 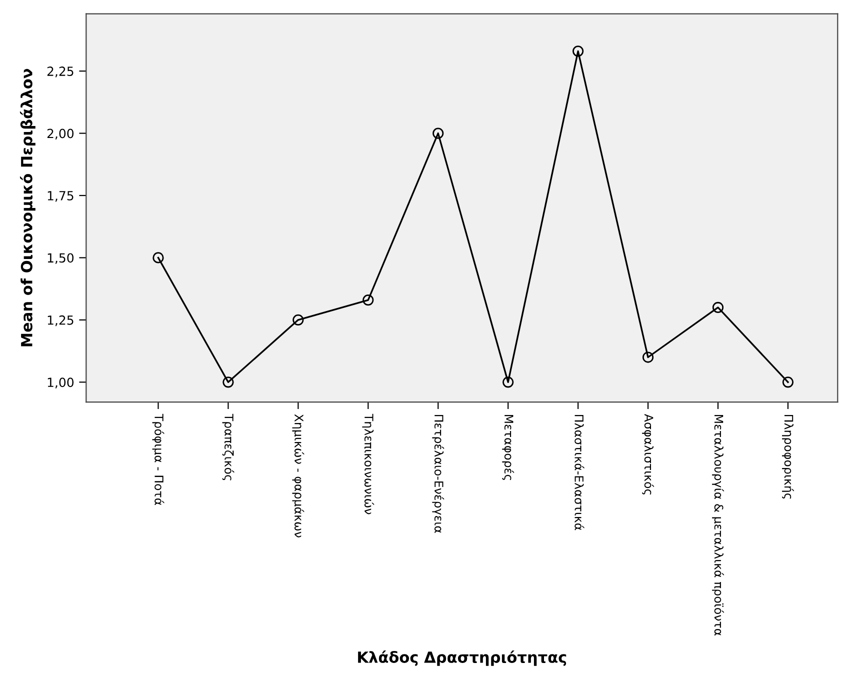 What do you see at coordinates (28, 207) in the screenshot?
I see `y-axis-title: Mean of Οικονομικό Περιβάλλον` at bounding box center [28, 207].